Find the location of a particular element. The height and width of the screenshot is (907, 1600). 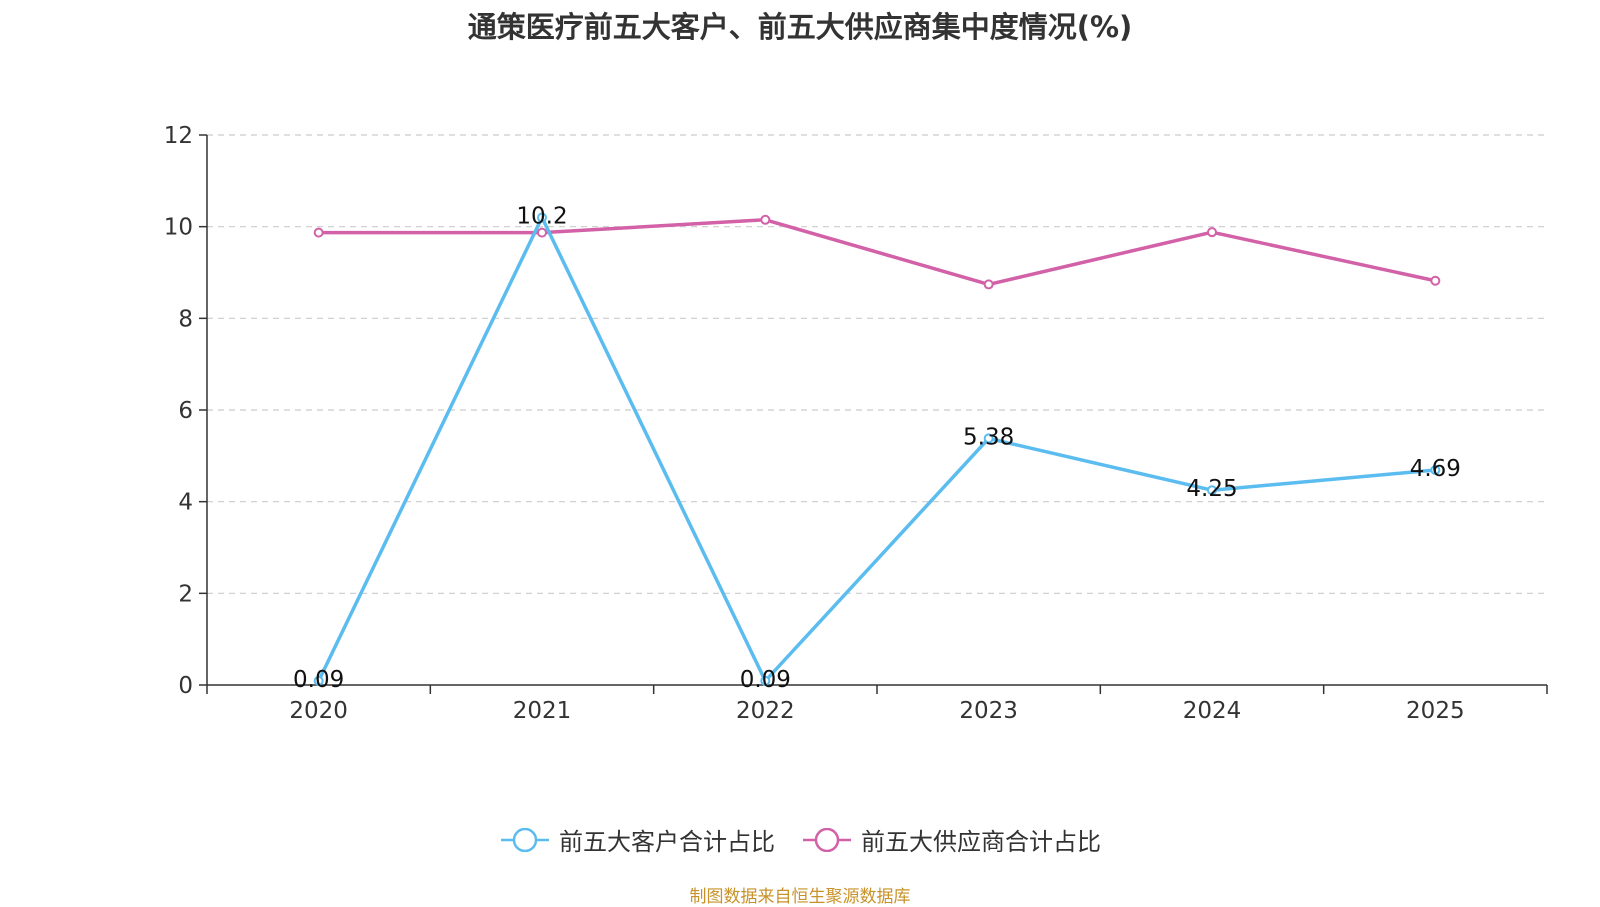

series-line is located at coordinates (877, 252).